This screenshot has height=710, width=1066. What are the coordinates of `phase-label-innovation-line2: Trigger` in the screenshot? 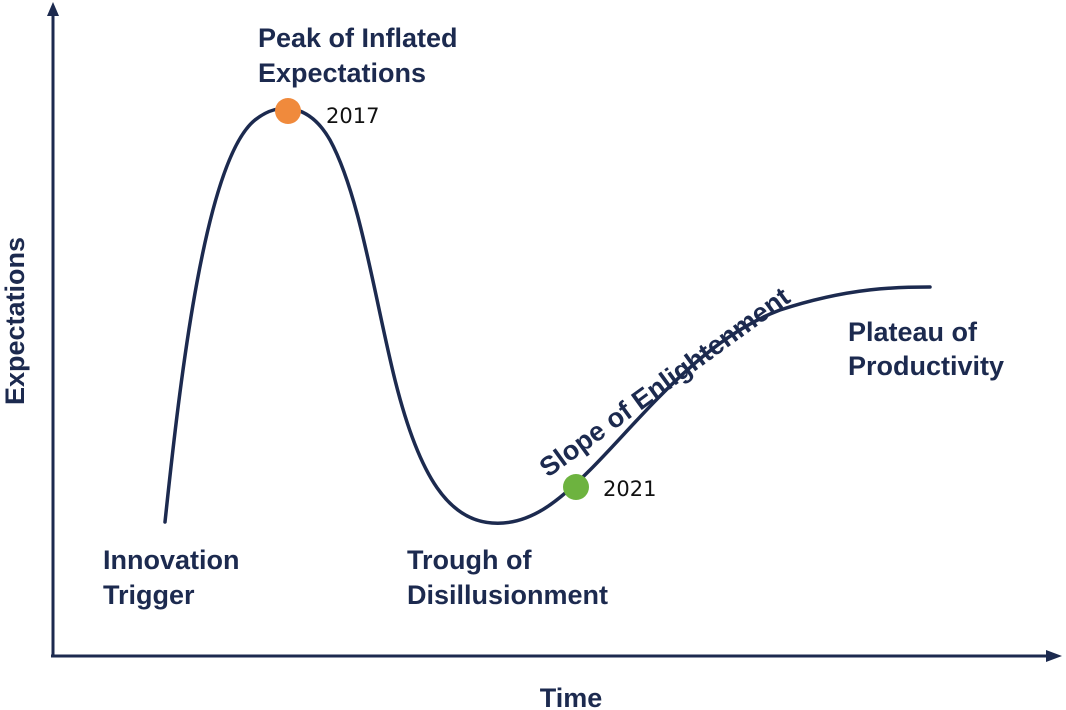 It's located at (149, 595).